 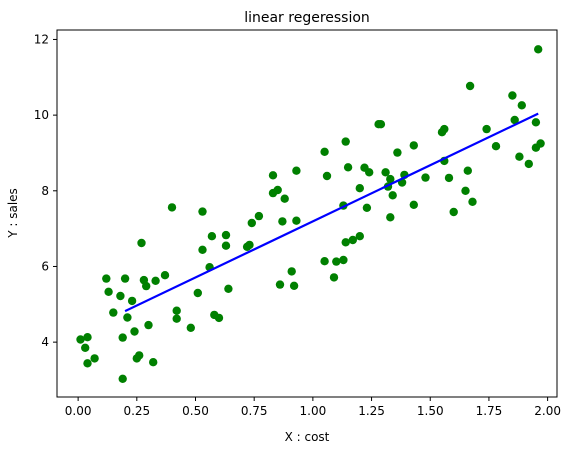 I want to click on x-tick-label: 1.50, so click(x=430, y=411).